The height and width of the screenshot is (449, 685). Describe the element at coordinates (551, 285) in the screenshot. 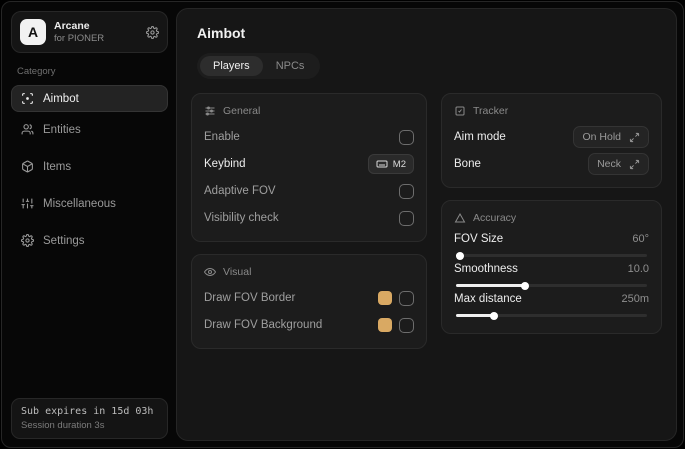

I see `smoothness-slider` at that location.